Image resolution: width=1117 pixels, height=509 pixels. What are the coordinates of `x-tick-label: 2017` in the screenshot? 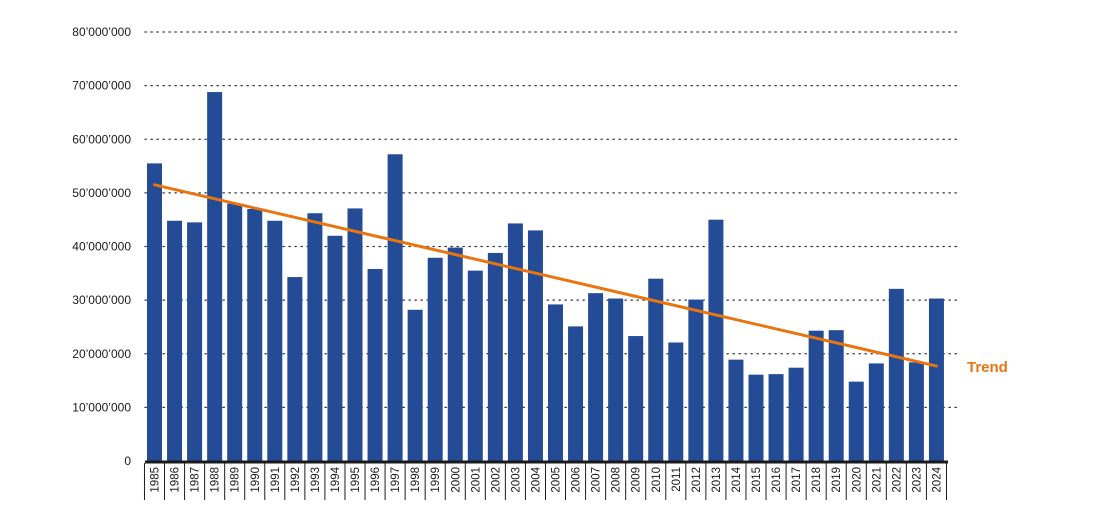 It's located at (797, 480).